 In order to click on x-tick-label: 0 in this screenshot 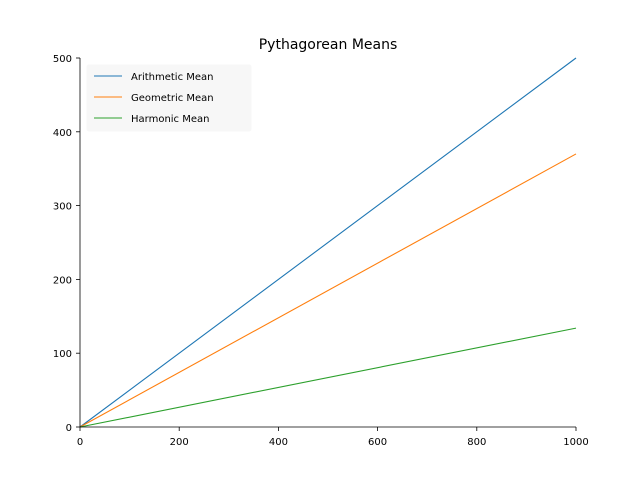, I will do `click(80, 442)`.